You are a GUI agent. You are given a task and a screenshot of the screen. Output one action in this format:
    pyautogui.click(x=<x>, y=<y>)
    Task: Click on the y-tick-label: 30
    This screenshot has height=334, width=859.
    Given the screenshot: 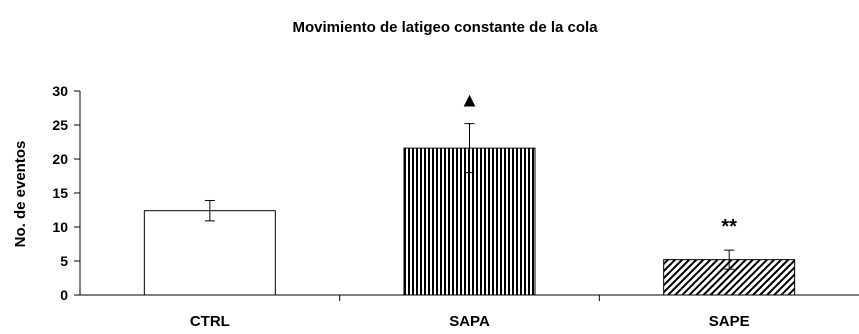 What is the action you would take?
    pyautogui.click(x=60, y=91)
    